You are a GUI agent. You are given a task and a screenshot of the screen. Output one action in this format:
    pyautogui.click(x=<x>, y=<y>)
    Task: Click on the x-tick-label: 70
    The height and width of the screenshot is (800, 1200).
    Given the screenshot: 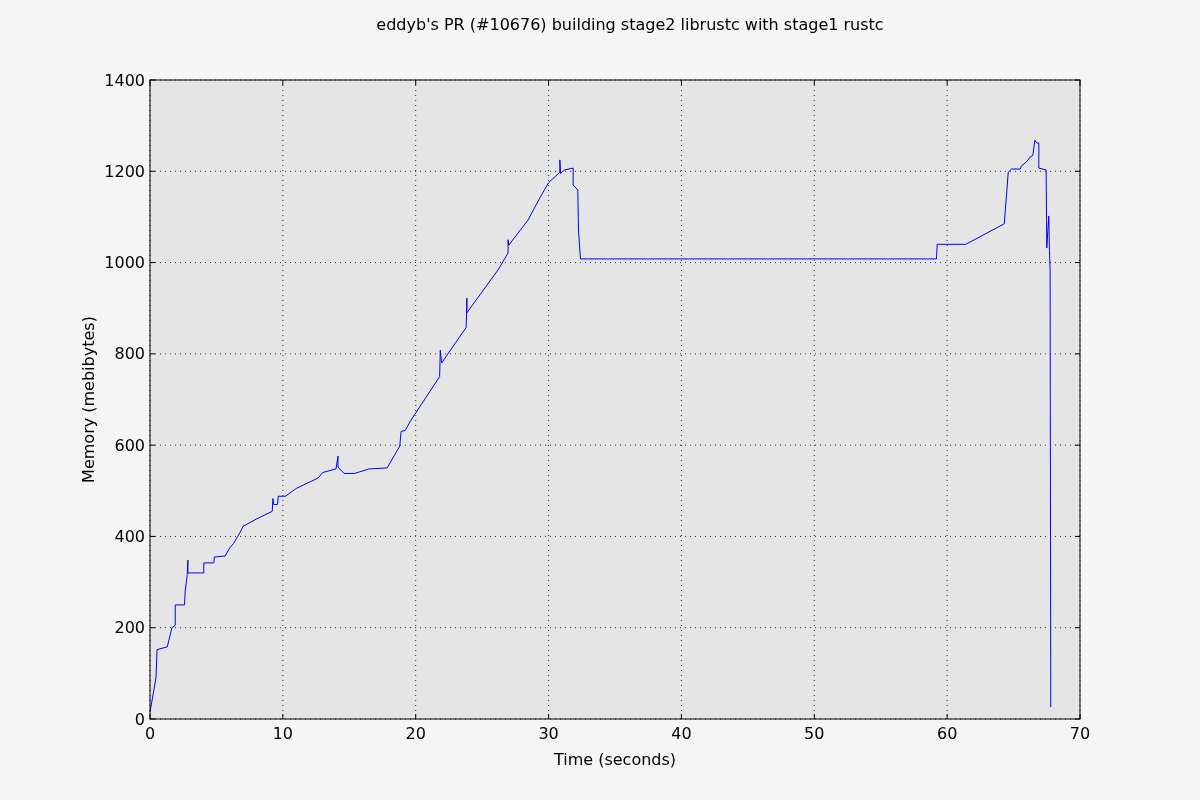 What is the action you would take?
    pyautogui.click(x=1080, y=733)
    